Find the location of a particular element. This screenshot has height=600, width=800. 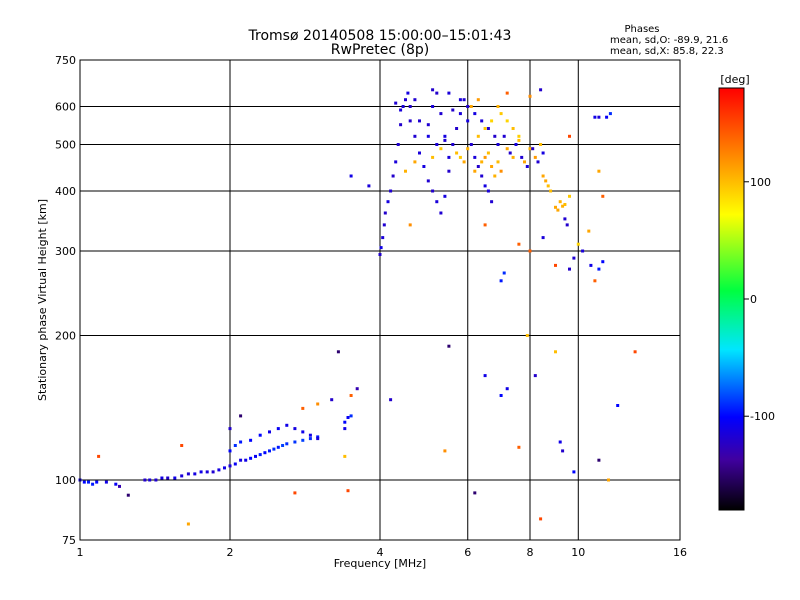

x-axis-label: Frequency [MHz] is located at coordinates (380, 563).